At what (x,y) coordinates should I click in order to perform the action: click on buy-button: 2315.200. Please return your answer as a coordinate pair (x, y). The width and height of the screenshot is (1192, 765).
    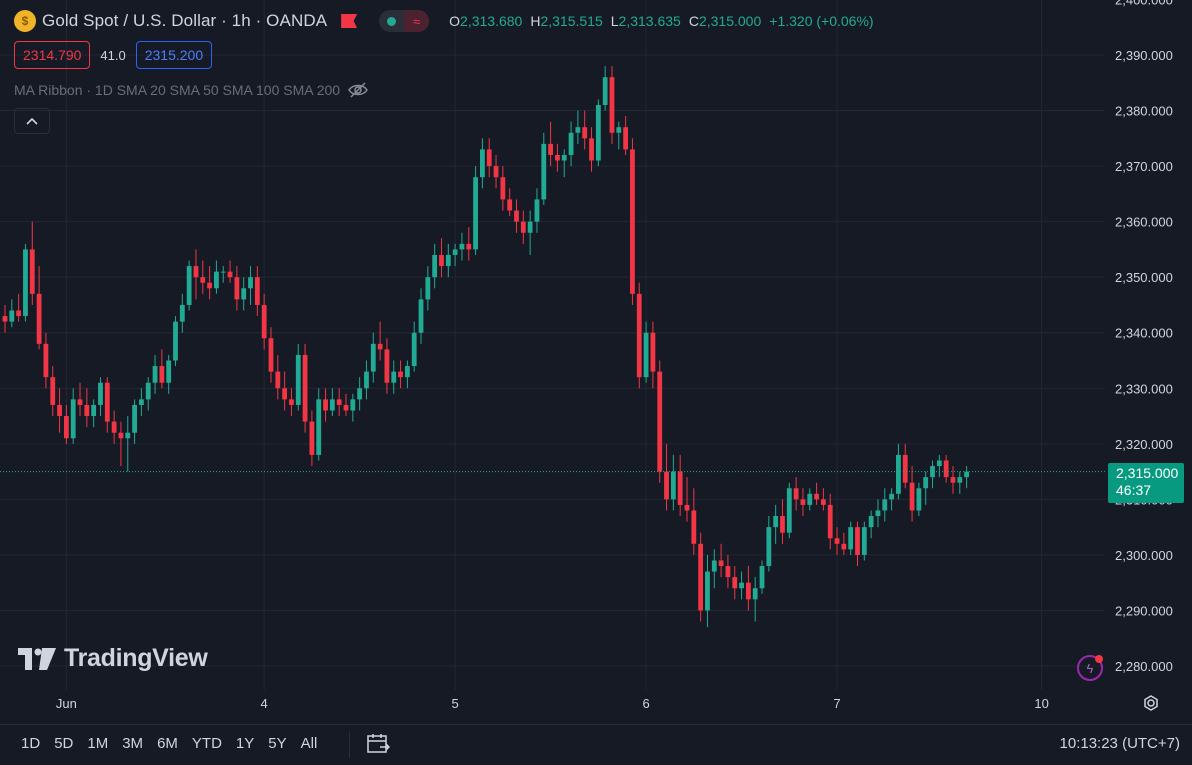
    Looking at the image, I should click on (174, 55).